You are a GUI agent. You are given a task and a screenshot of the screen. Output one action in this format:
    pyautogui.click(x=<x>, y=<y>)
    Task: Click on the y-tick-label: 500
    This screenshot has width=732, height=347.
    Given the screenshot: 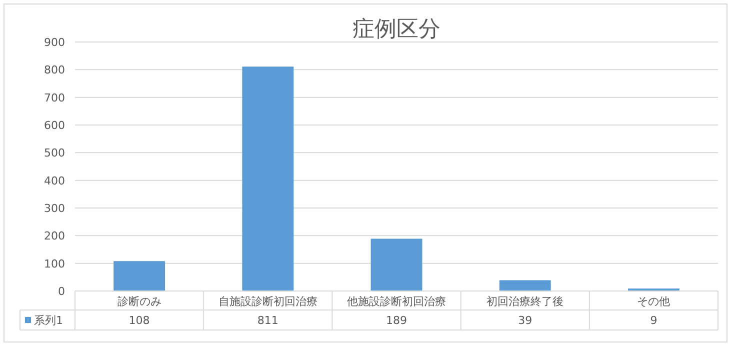 What is the action you would take?
    pyautogui.click(x=54, y=153)
    